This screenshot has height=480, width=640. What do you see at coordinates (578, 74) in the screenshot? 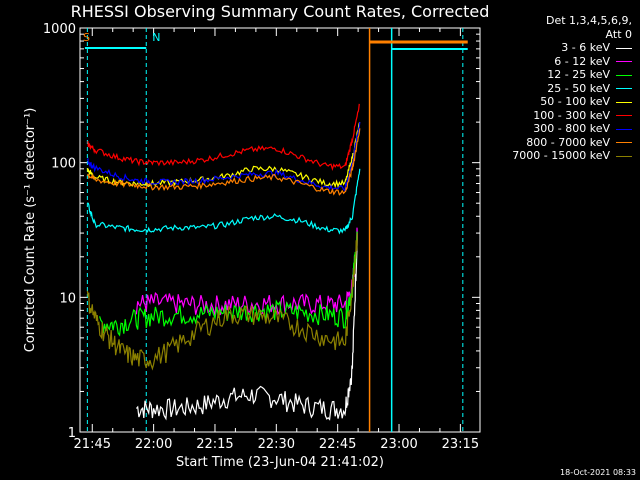
I see `legend-label: 12 - 25 keV` at bounding box center [578, 74].